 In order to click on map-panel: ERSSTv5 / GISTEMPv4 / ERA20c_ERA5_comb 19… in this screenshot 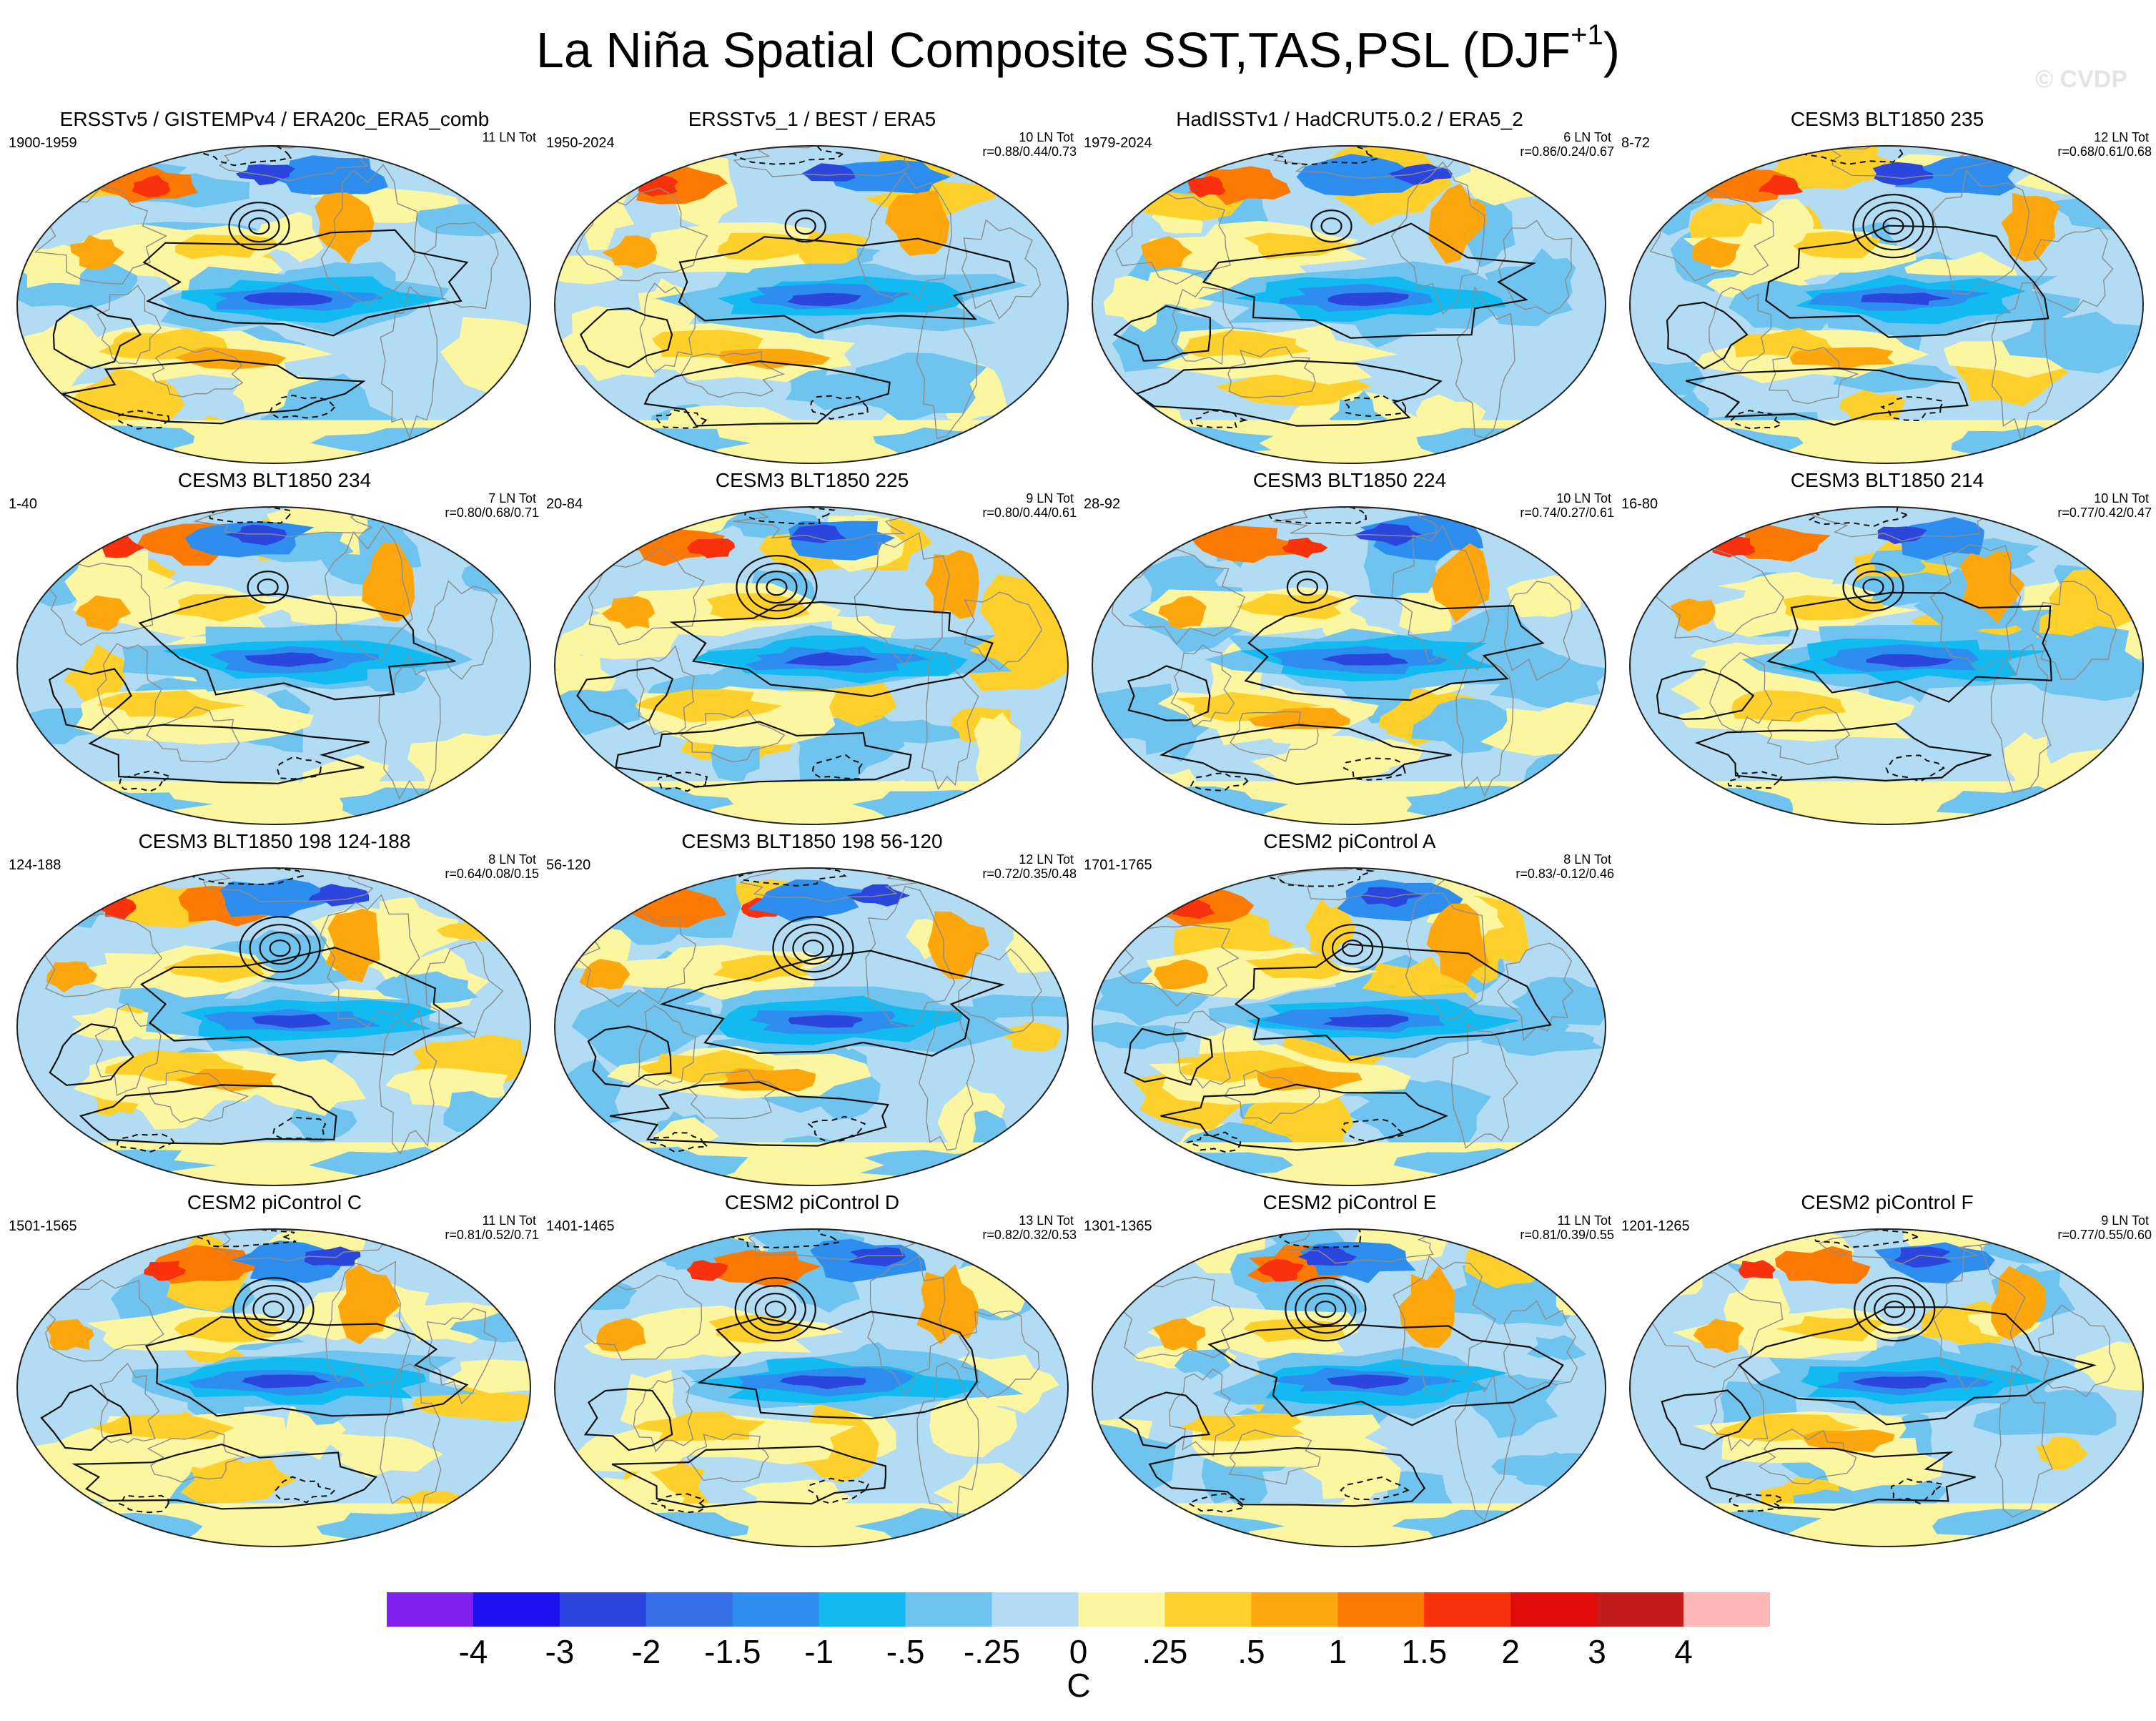, I will do `click(274, 288)`.